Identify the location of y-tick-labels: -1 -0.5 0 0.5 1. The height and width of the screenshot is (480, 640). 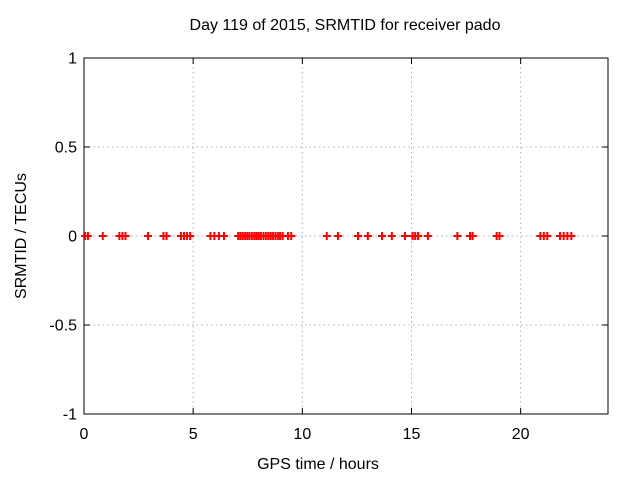
(63, 237).